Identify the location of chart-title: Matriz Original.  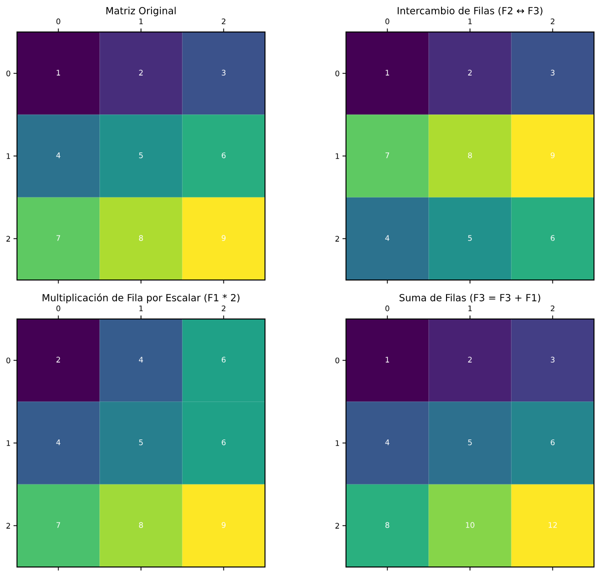
(141, 11).